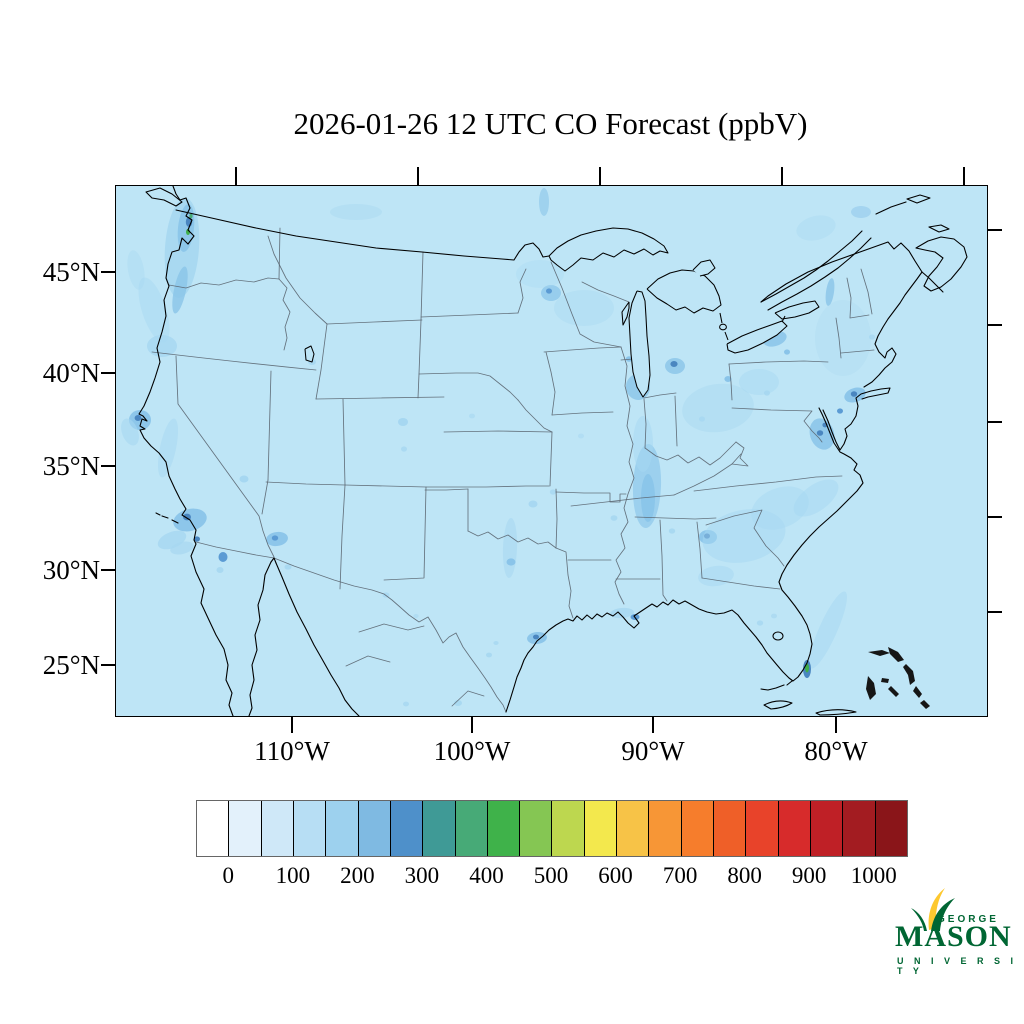 The image size is (1024, 1024). I want to click on bahamas-islands, so click(898, 678).